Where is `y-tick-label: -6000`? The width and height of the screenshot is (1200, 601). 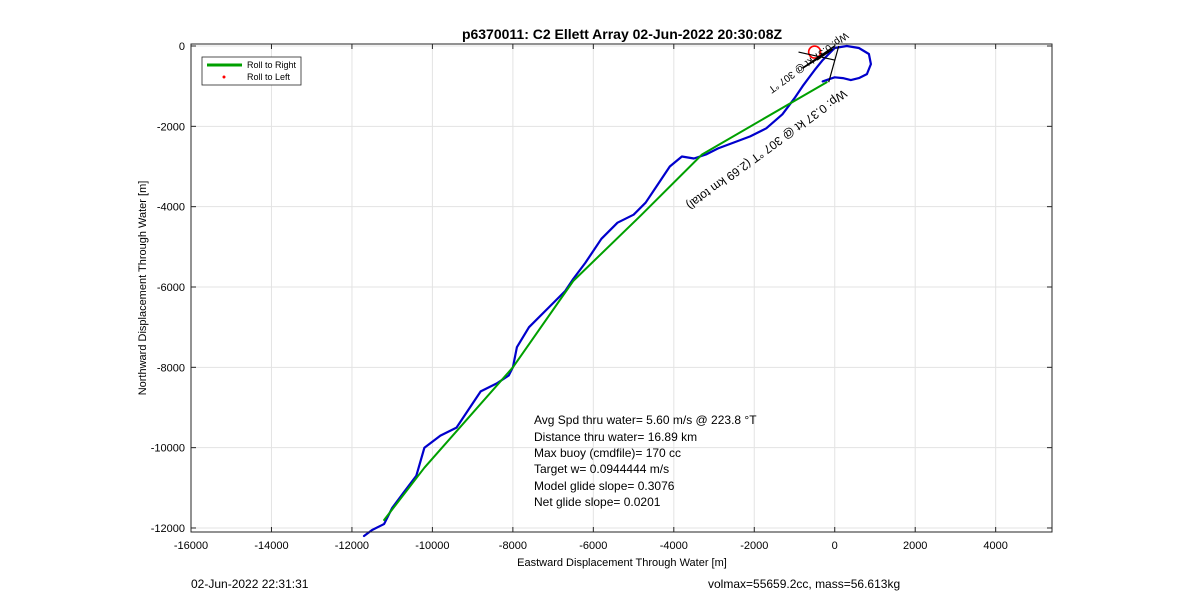 y-tick-label: -6000 is located at coordinates (171, 288).